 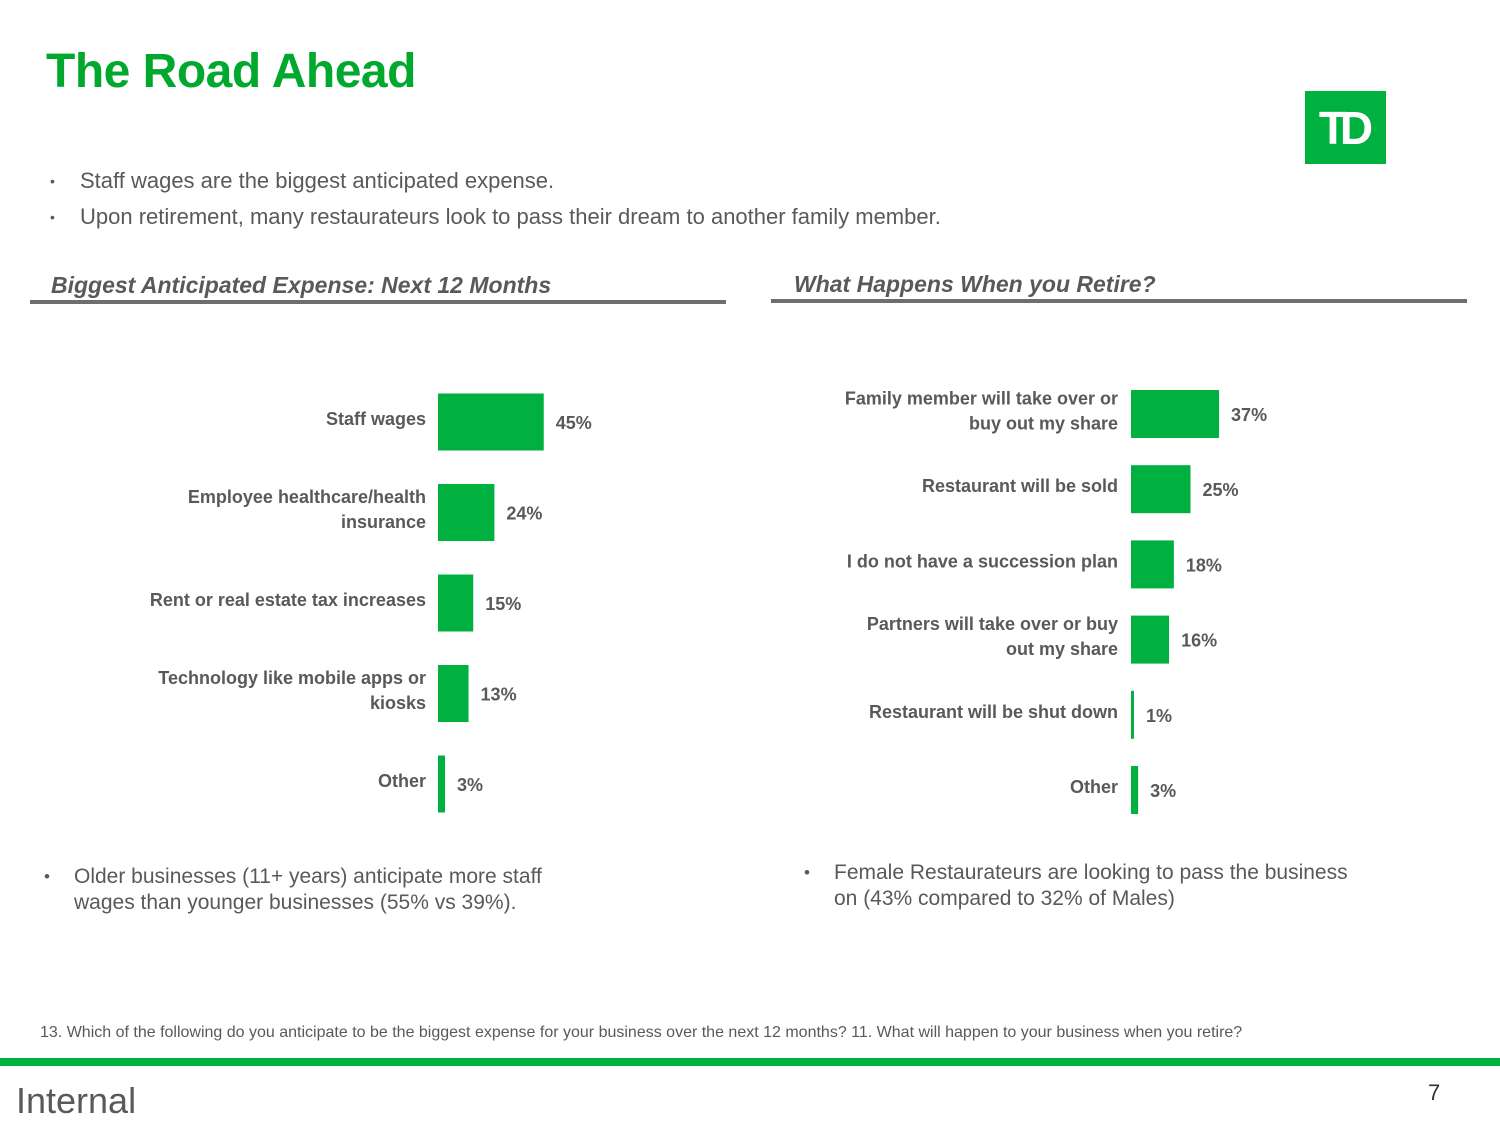 What do you see at coordinates (307, 497) in the screenshot?
I see `expense-category-label: Employee healthcare/health` at bounding box center [307, 497].